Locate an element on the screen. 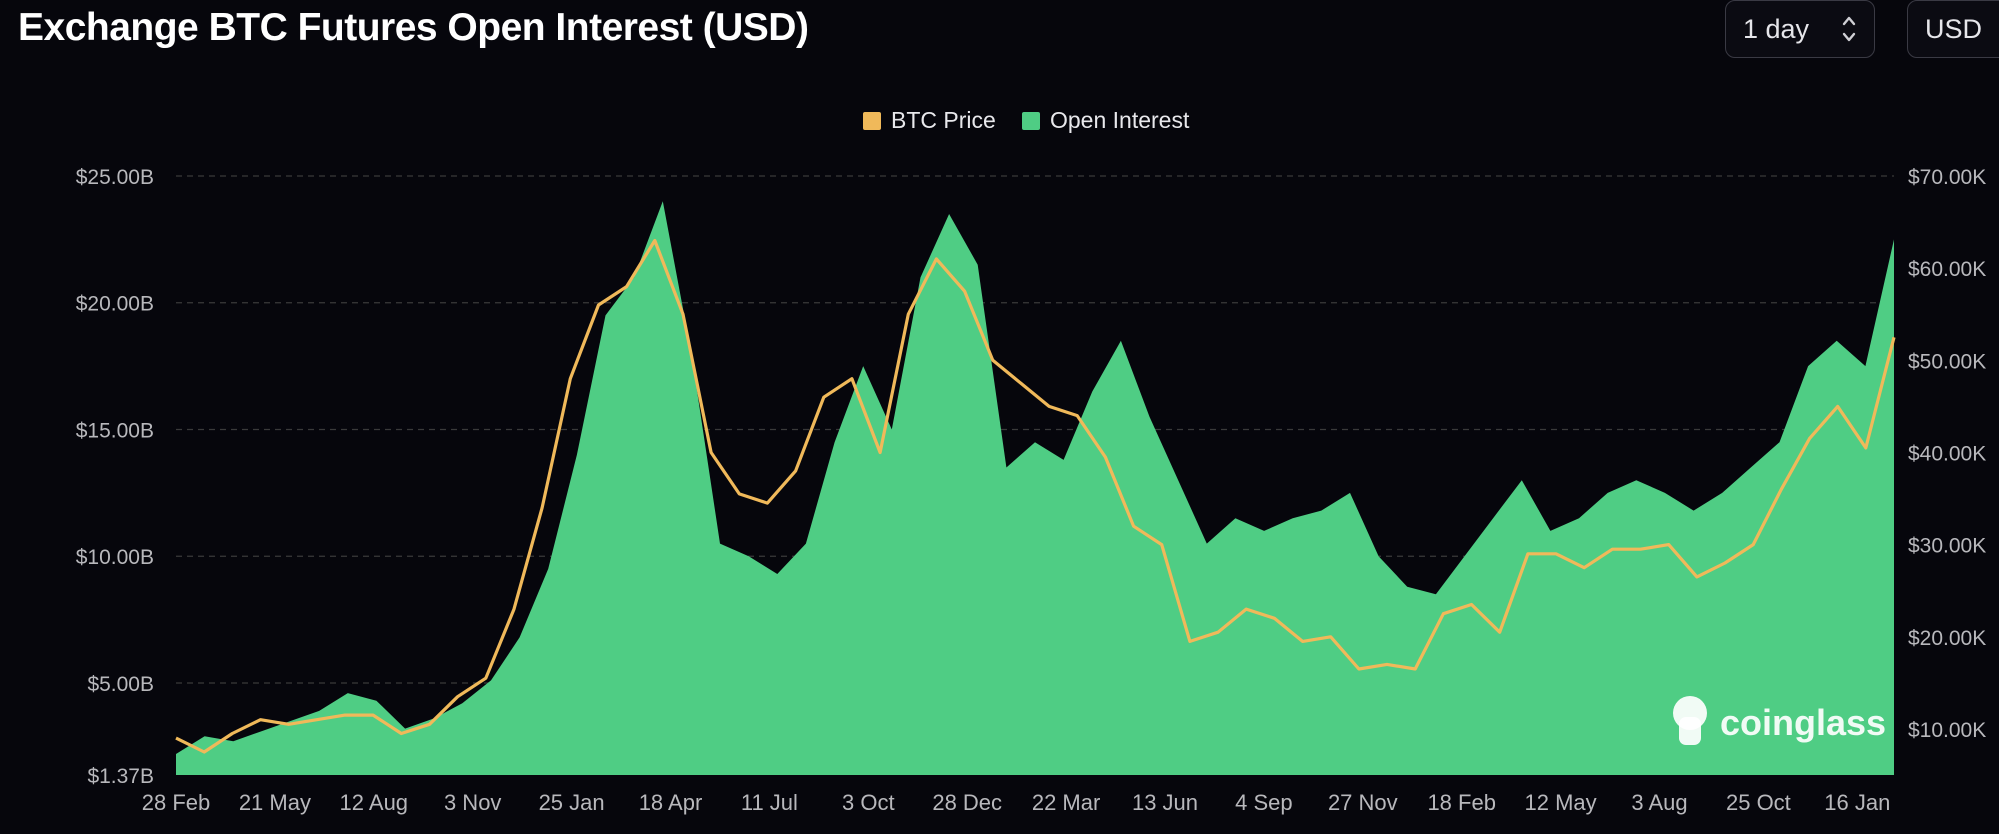  x-tick-label: 11 Jul is located at coordinates (769, 802).